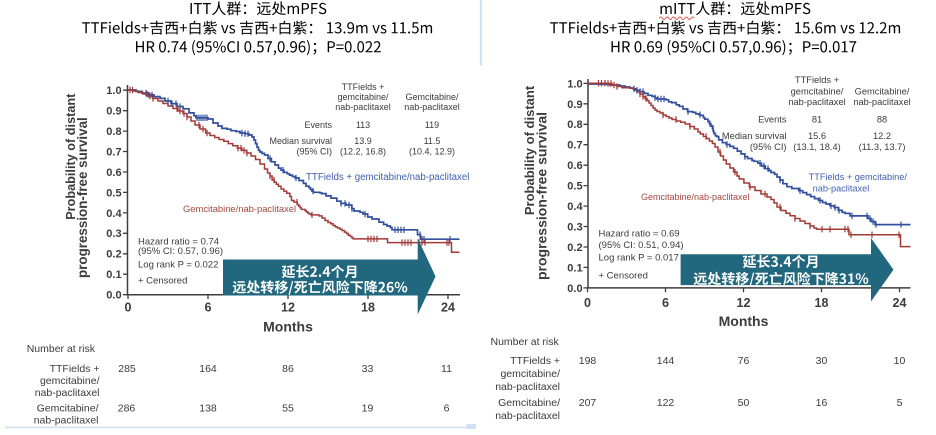 Image resolution: width=936 pixels, height=435 pixels. What do you see at coordinates (744, 403) in the screenshot?
I see `svg-text: 50` at bounding box center [744, 403].